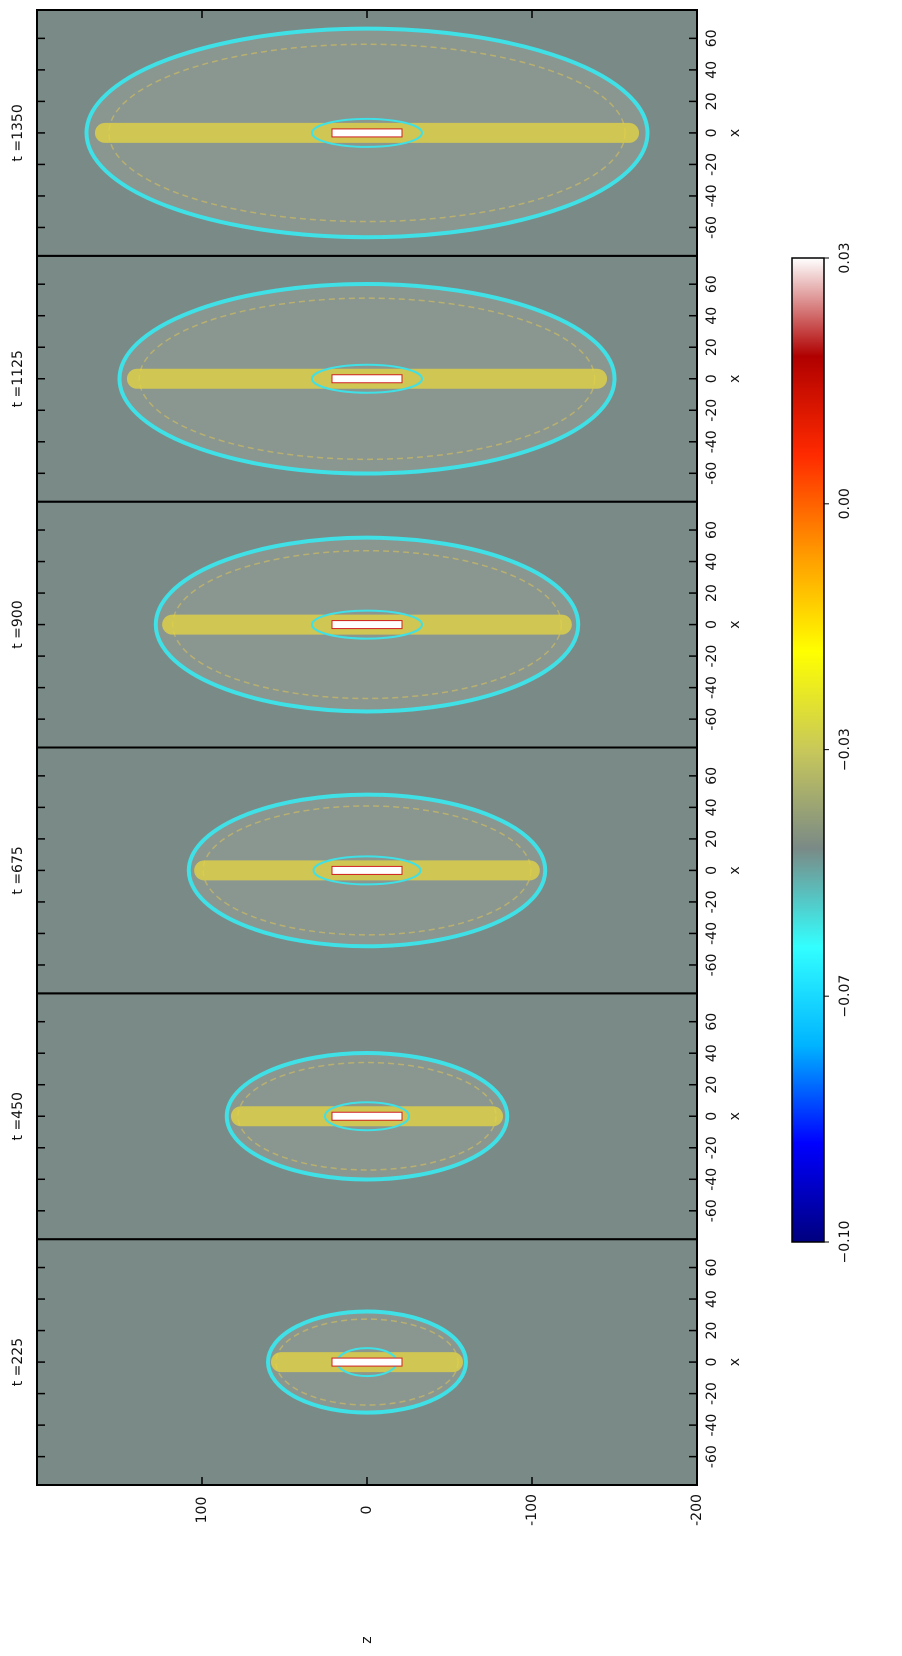 This screenshot has width=902, height=1656. I want to click on z-axis-label: z, so click(367, 1639).